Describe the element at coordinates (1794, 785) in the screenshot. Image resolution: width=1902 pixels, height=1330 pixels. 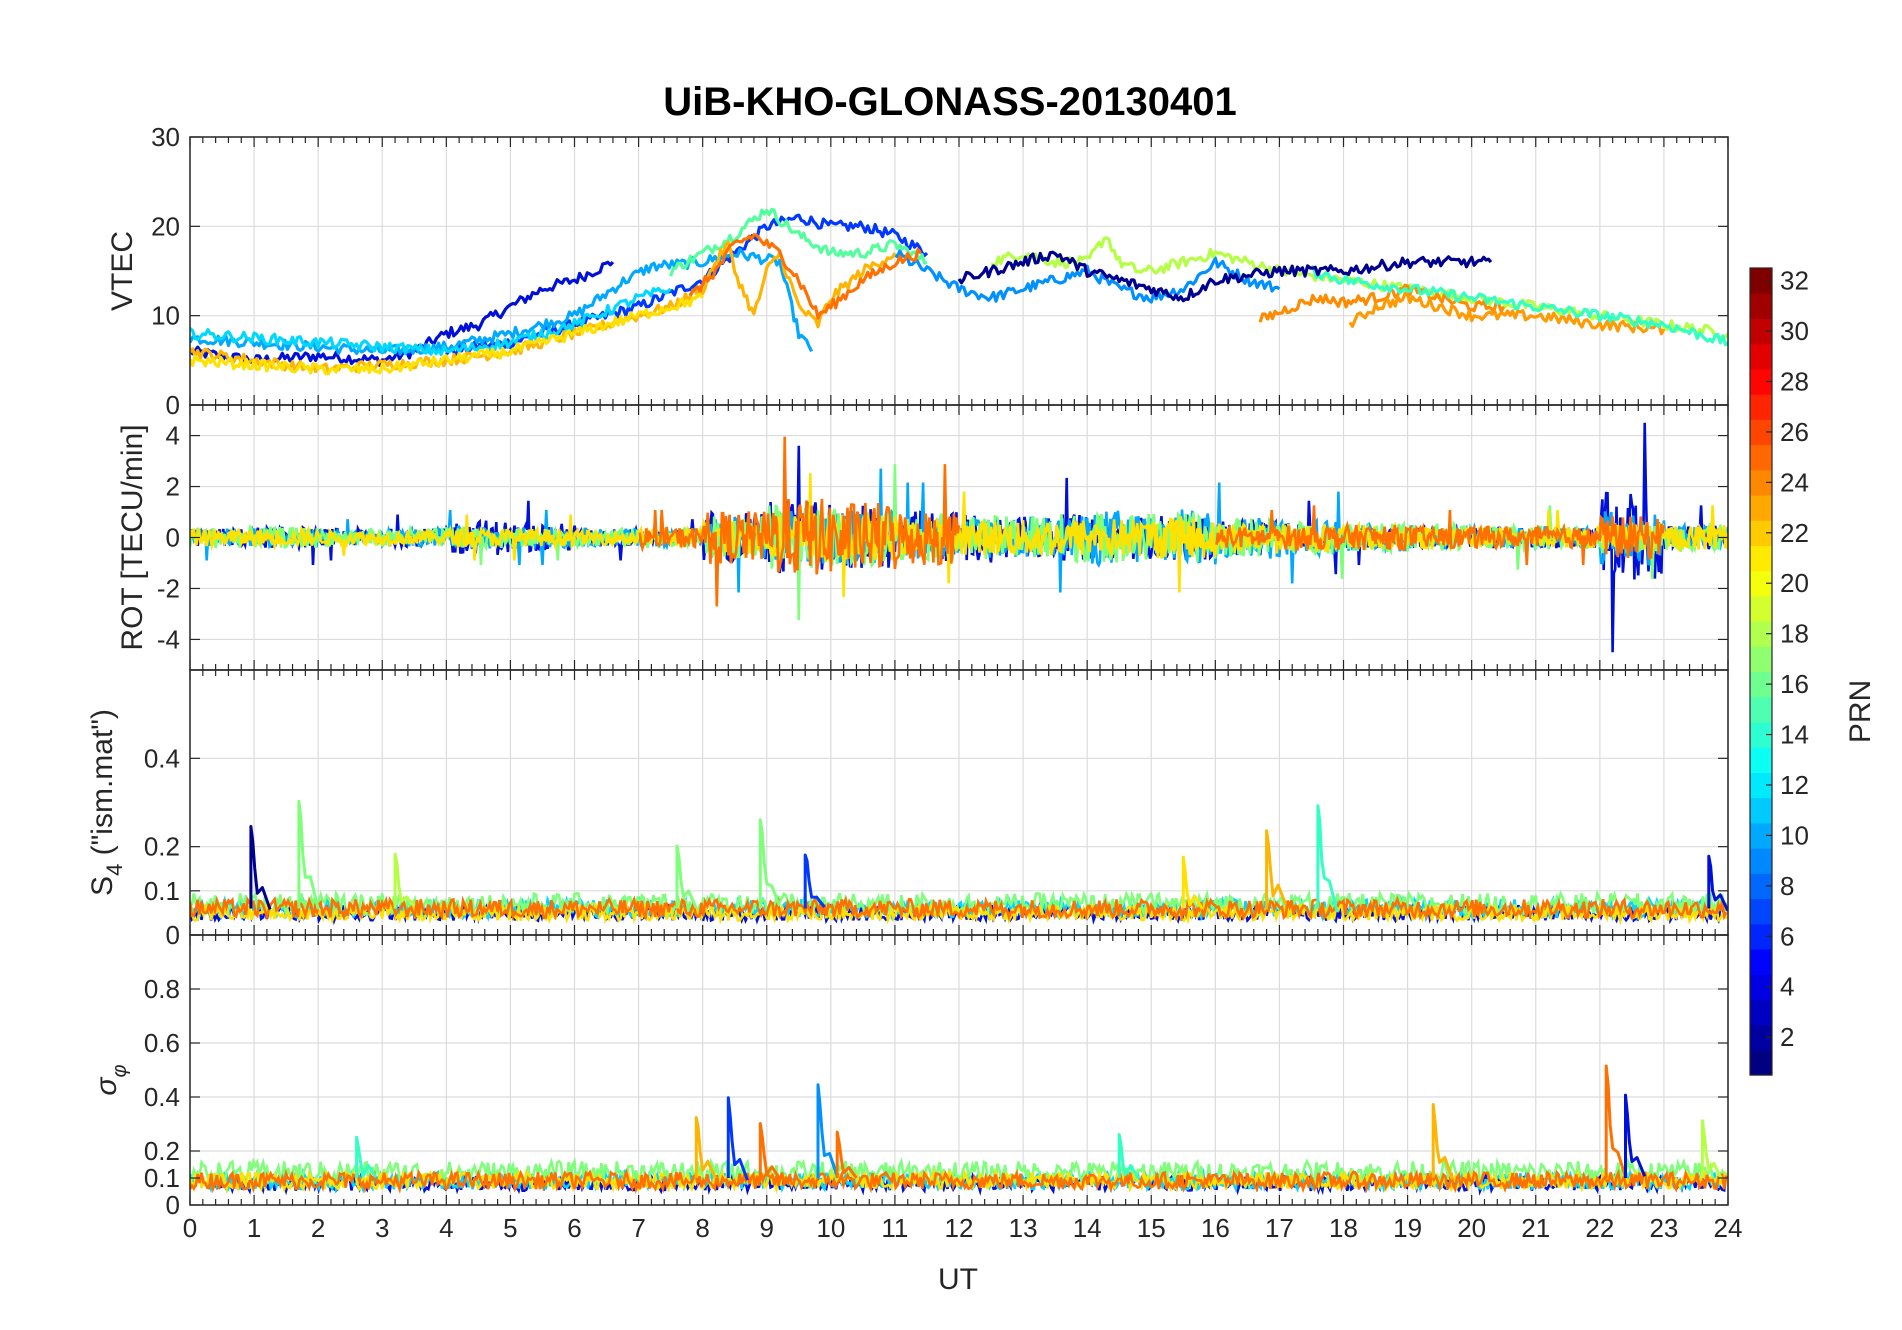
I see `colorbar-tick-label: 12` at that location.